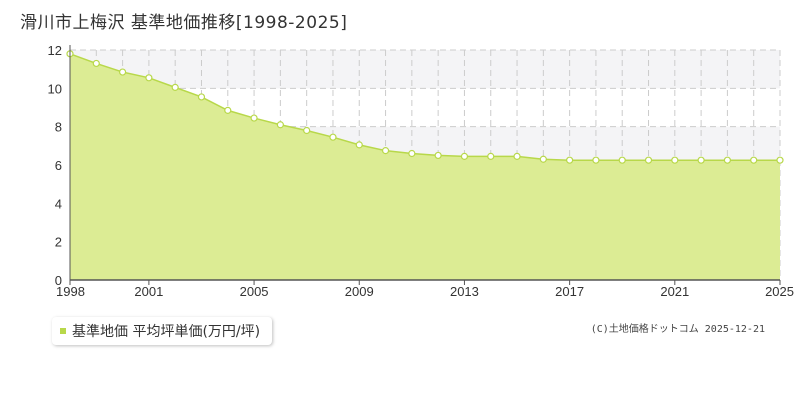 The width and height of the screenshot is (800, 400). What do you see at coordinates (58, 127) in the screenshot?
I see `y-tick-label: 8` at bounding box center [58, 127].